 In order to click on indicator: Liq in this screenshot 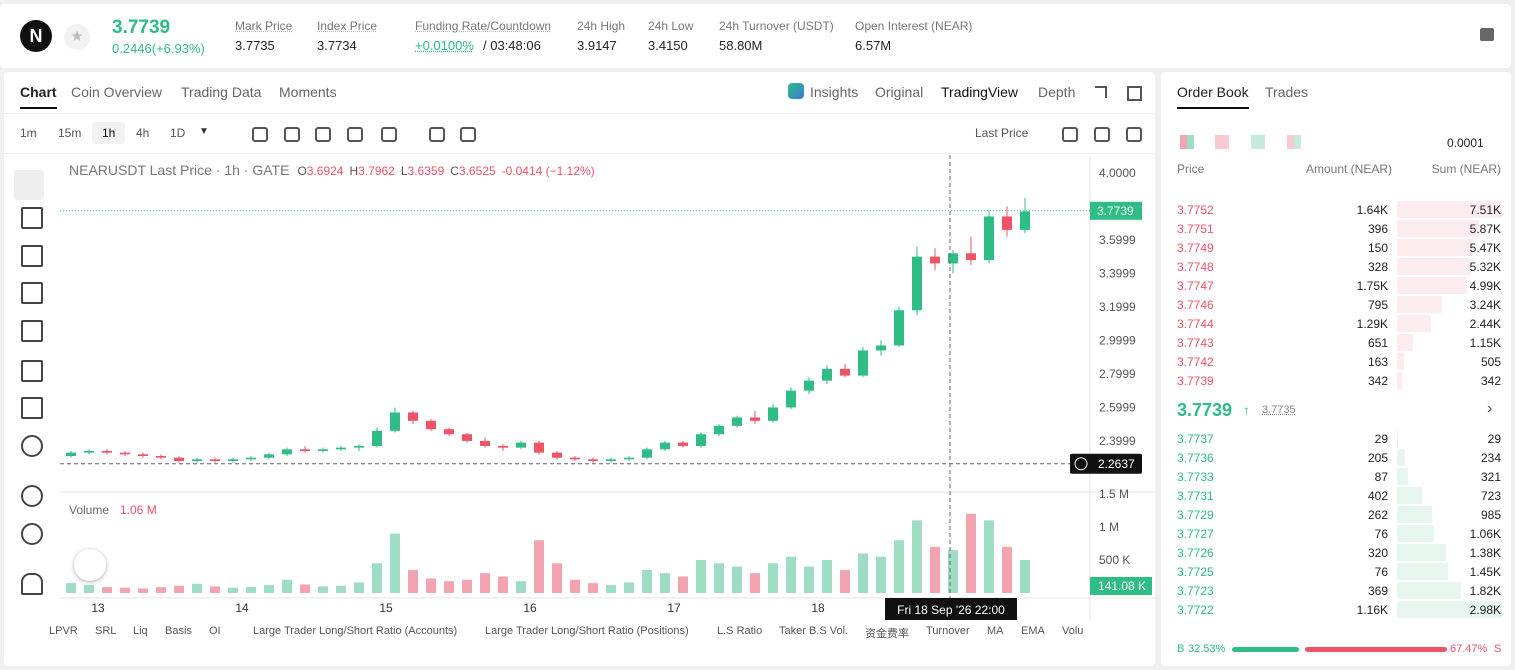, I will do `click(140, 631)`.